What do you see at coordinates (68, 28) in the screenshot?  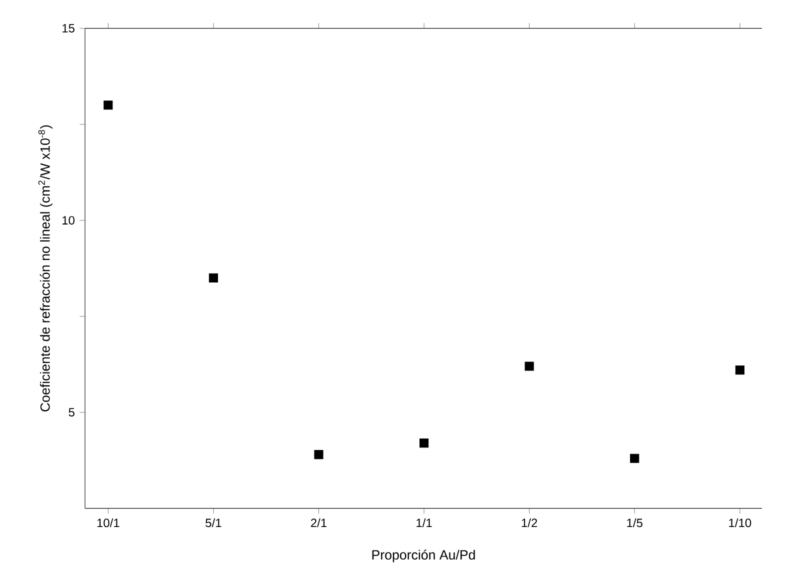 I see `y-tick-label: 15` at bounding box center [68, 28].